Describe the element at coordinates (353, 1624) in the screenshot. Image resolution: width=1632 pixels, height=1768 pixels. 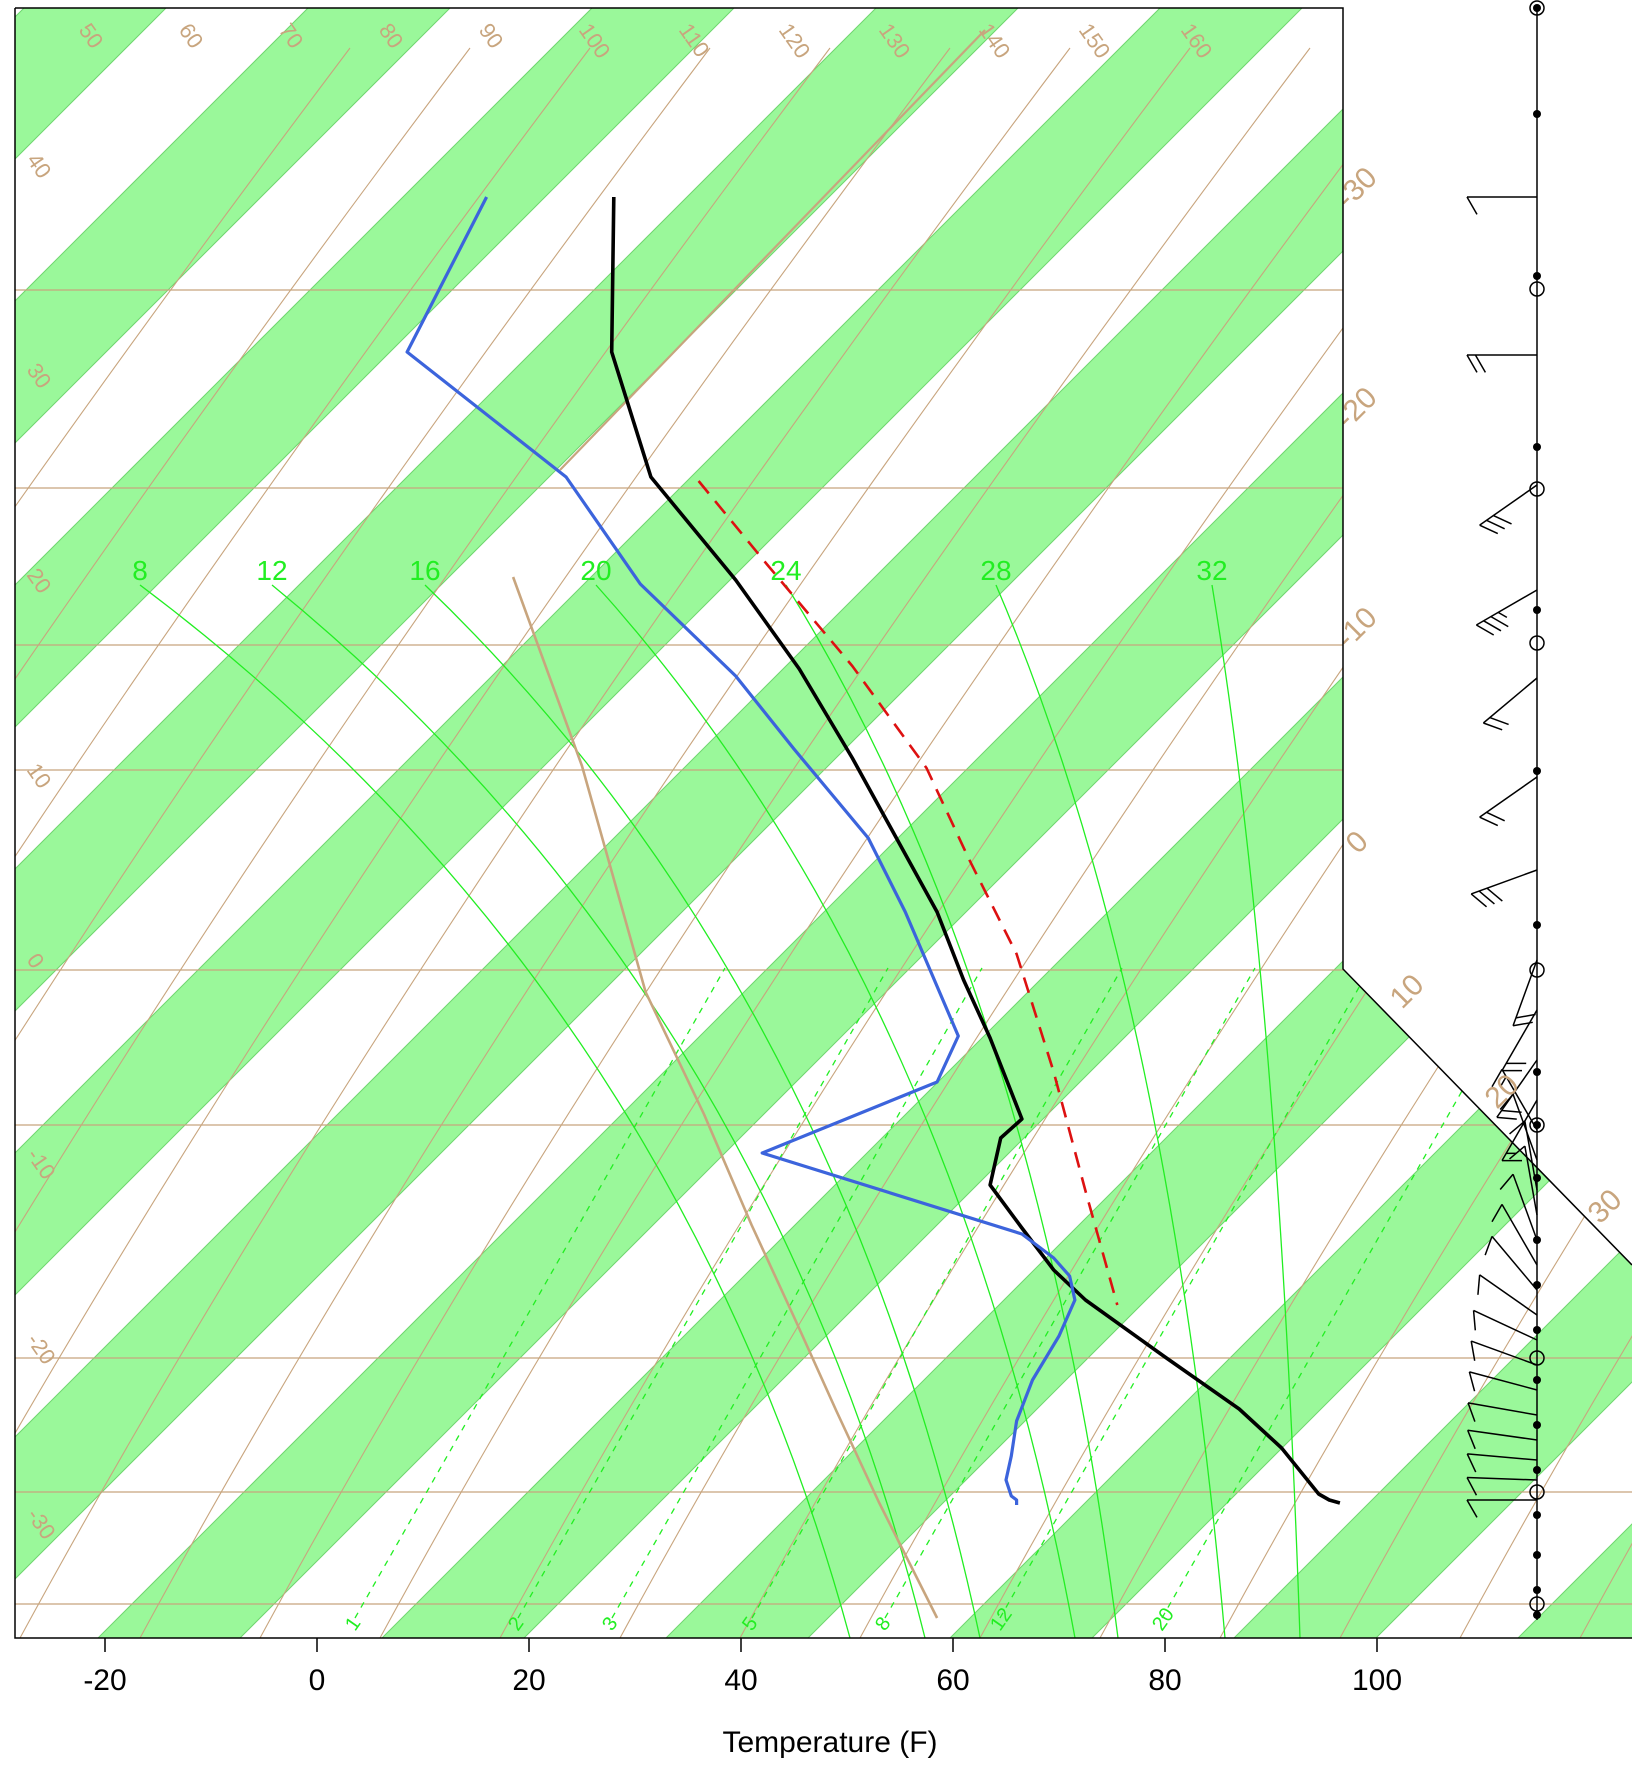
I see `mixing-ratio-label: 1` at that location.